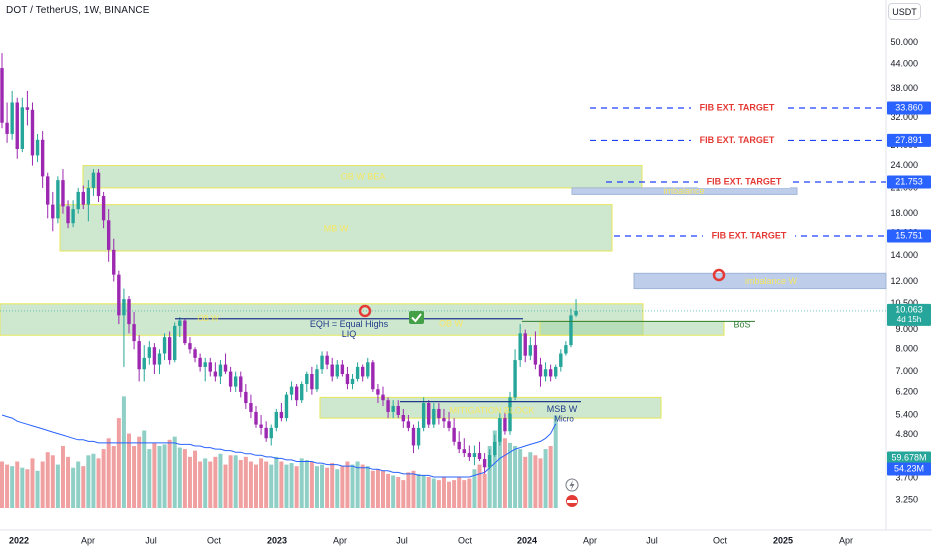 The image size is (932, 550). Describe the element at coordinates (904, 303) in the screenshot. I see `y-axis-tick: 10.500` at that location.